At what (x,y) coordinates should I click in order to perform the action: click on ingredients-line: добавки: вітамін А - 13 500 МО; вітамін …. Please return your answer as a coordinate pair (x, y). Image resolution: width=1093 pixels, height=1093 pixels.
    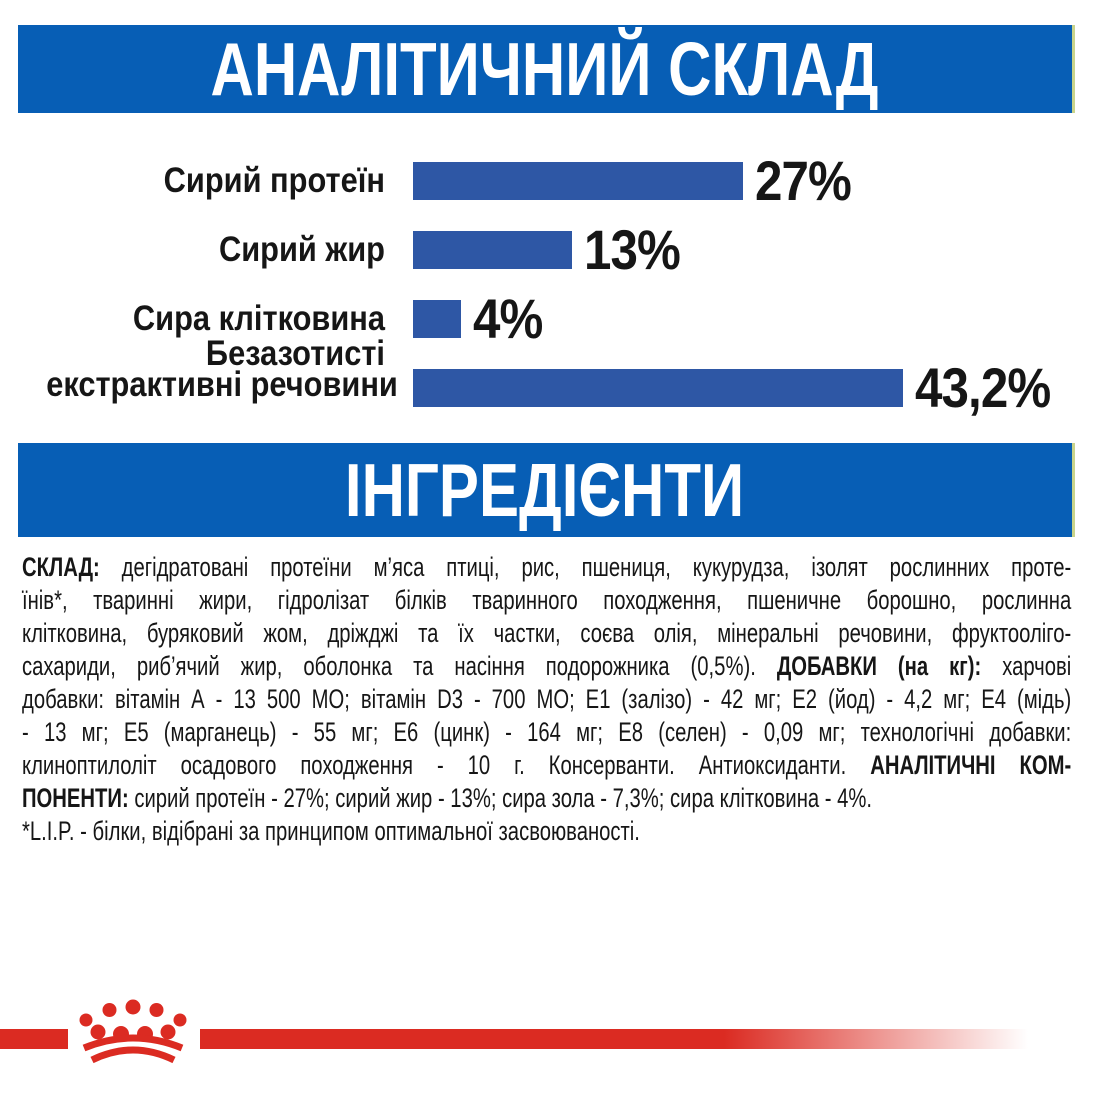
    Looking at the image, I should click on (547, 699).